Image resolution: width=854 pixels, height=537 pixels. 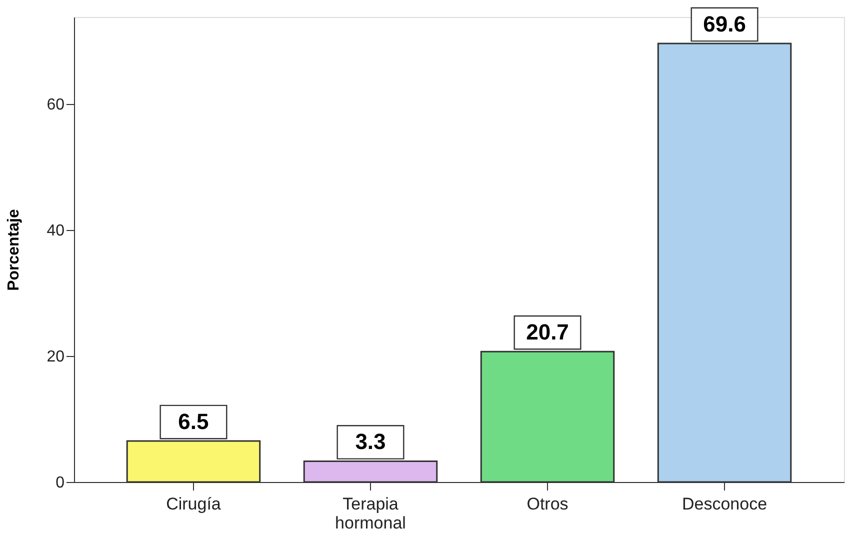 I want to click on x-tick-label: Desconoce, so click(x=725, y=504).